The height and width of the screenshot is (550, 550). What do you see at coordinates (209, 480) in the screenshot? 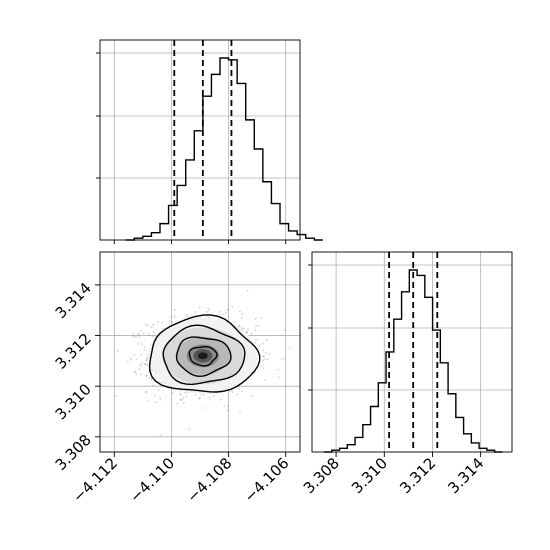
I see `scatter-xtick-label-2: −4.108` at bounding box center [209, 480].